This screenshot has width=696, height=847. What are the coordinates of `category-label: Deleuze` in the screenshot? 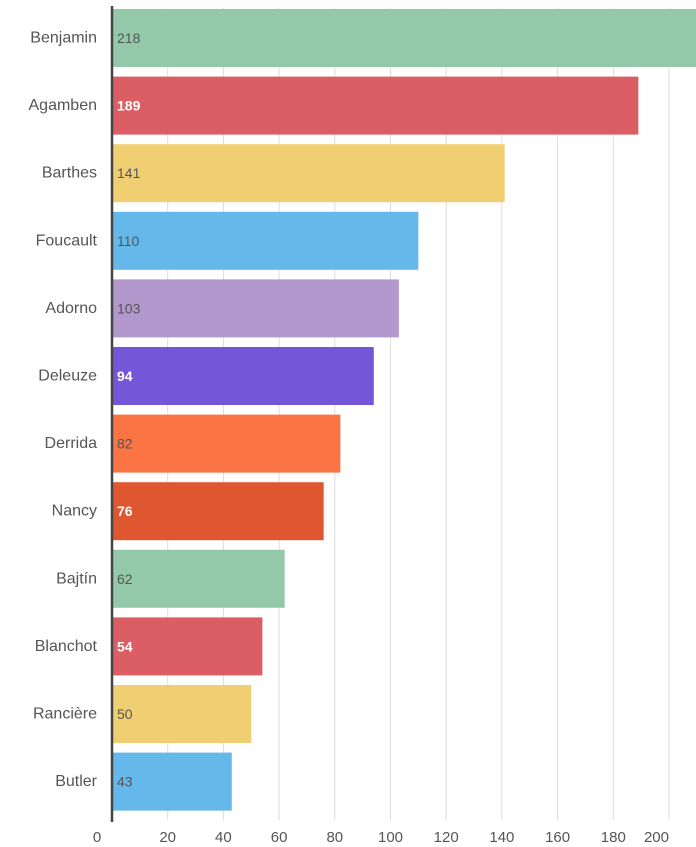 It's located at (67, 376).